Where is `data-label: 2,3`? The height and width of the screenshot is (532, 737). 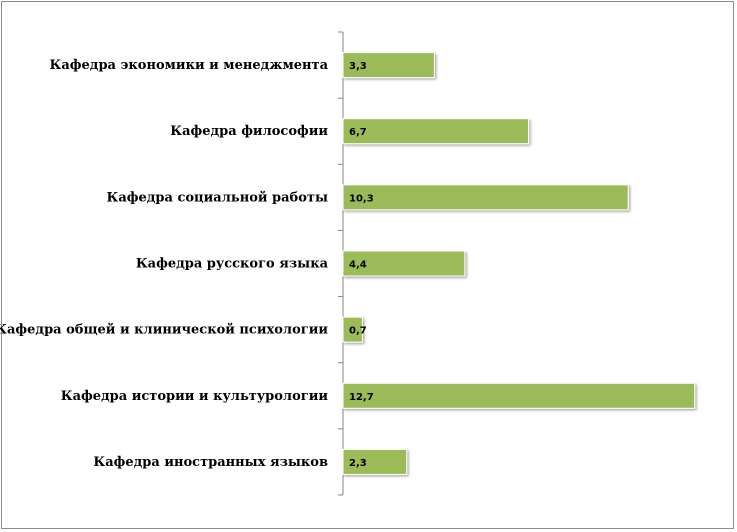
data-label: 2,3 is located at coordinates (358, 463).